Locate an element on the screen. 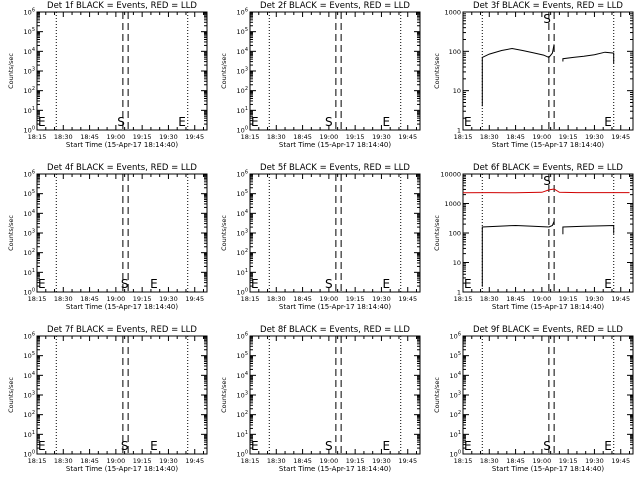 This screenshot has height=484, width=640. panel-title: Det 7f BLACK = Events, RED = LLD is located at coordinates (122, 330).